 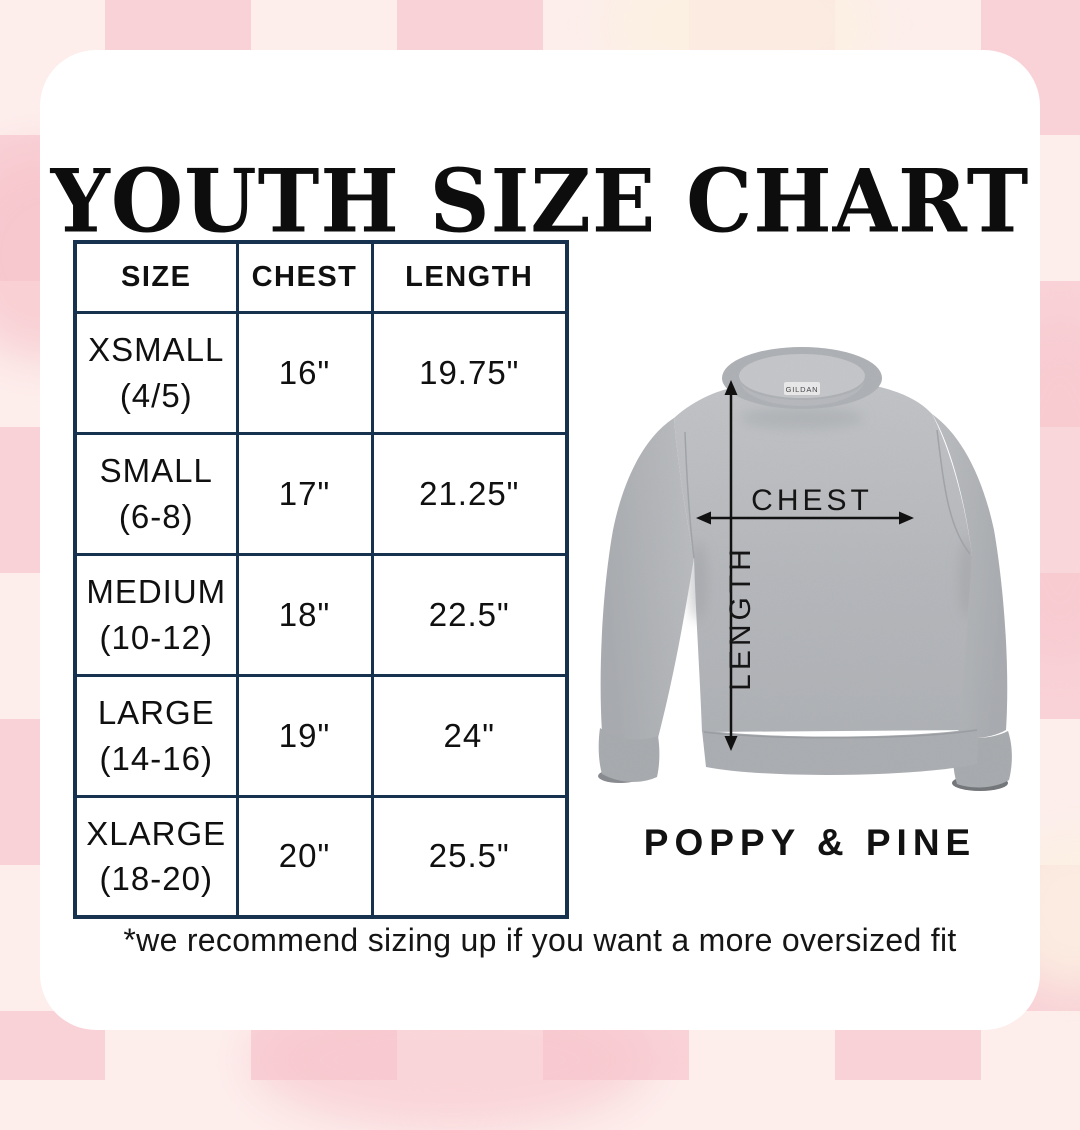 What do you see at coordinates (469, 372) in the screenshot?
I see `length-cell: 19.75"` at bounding box center [469, 372].